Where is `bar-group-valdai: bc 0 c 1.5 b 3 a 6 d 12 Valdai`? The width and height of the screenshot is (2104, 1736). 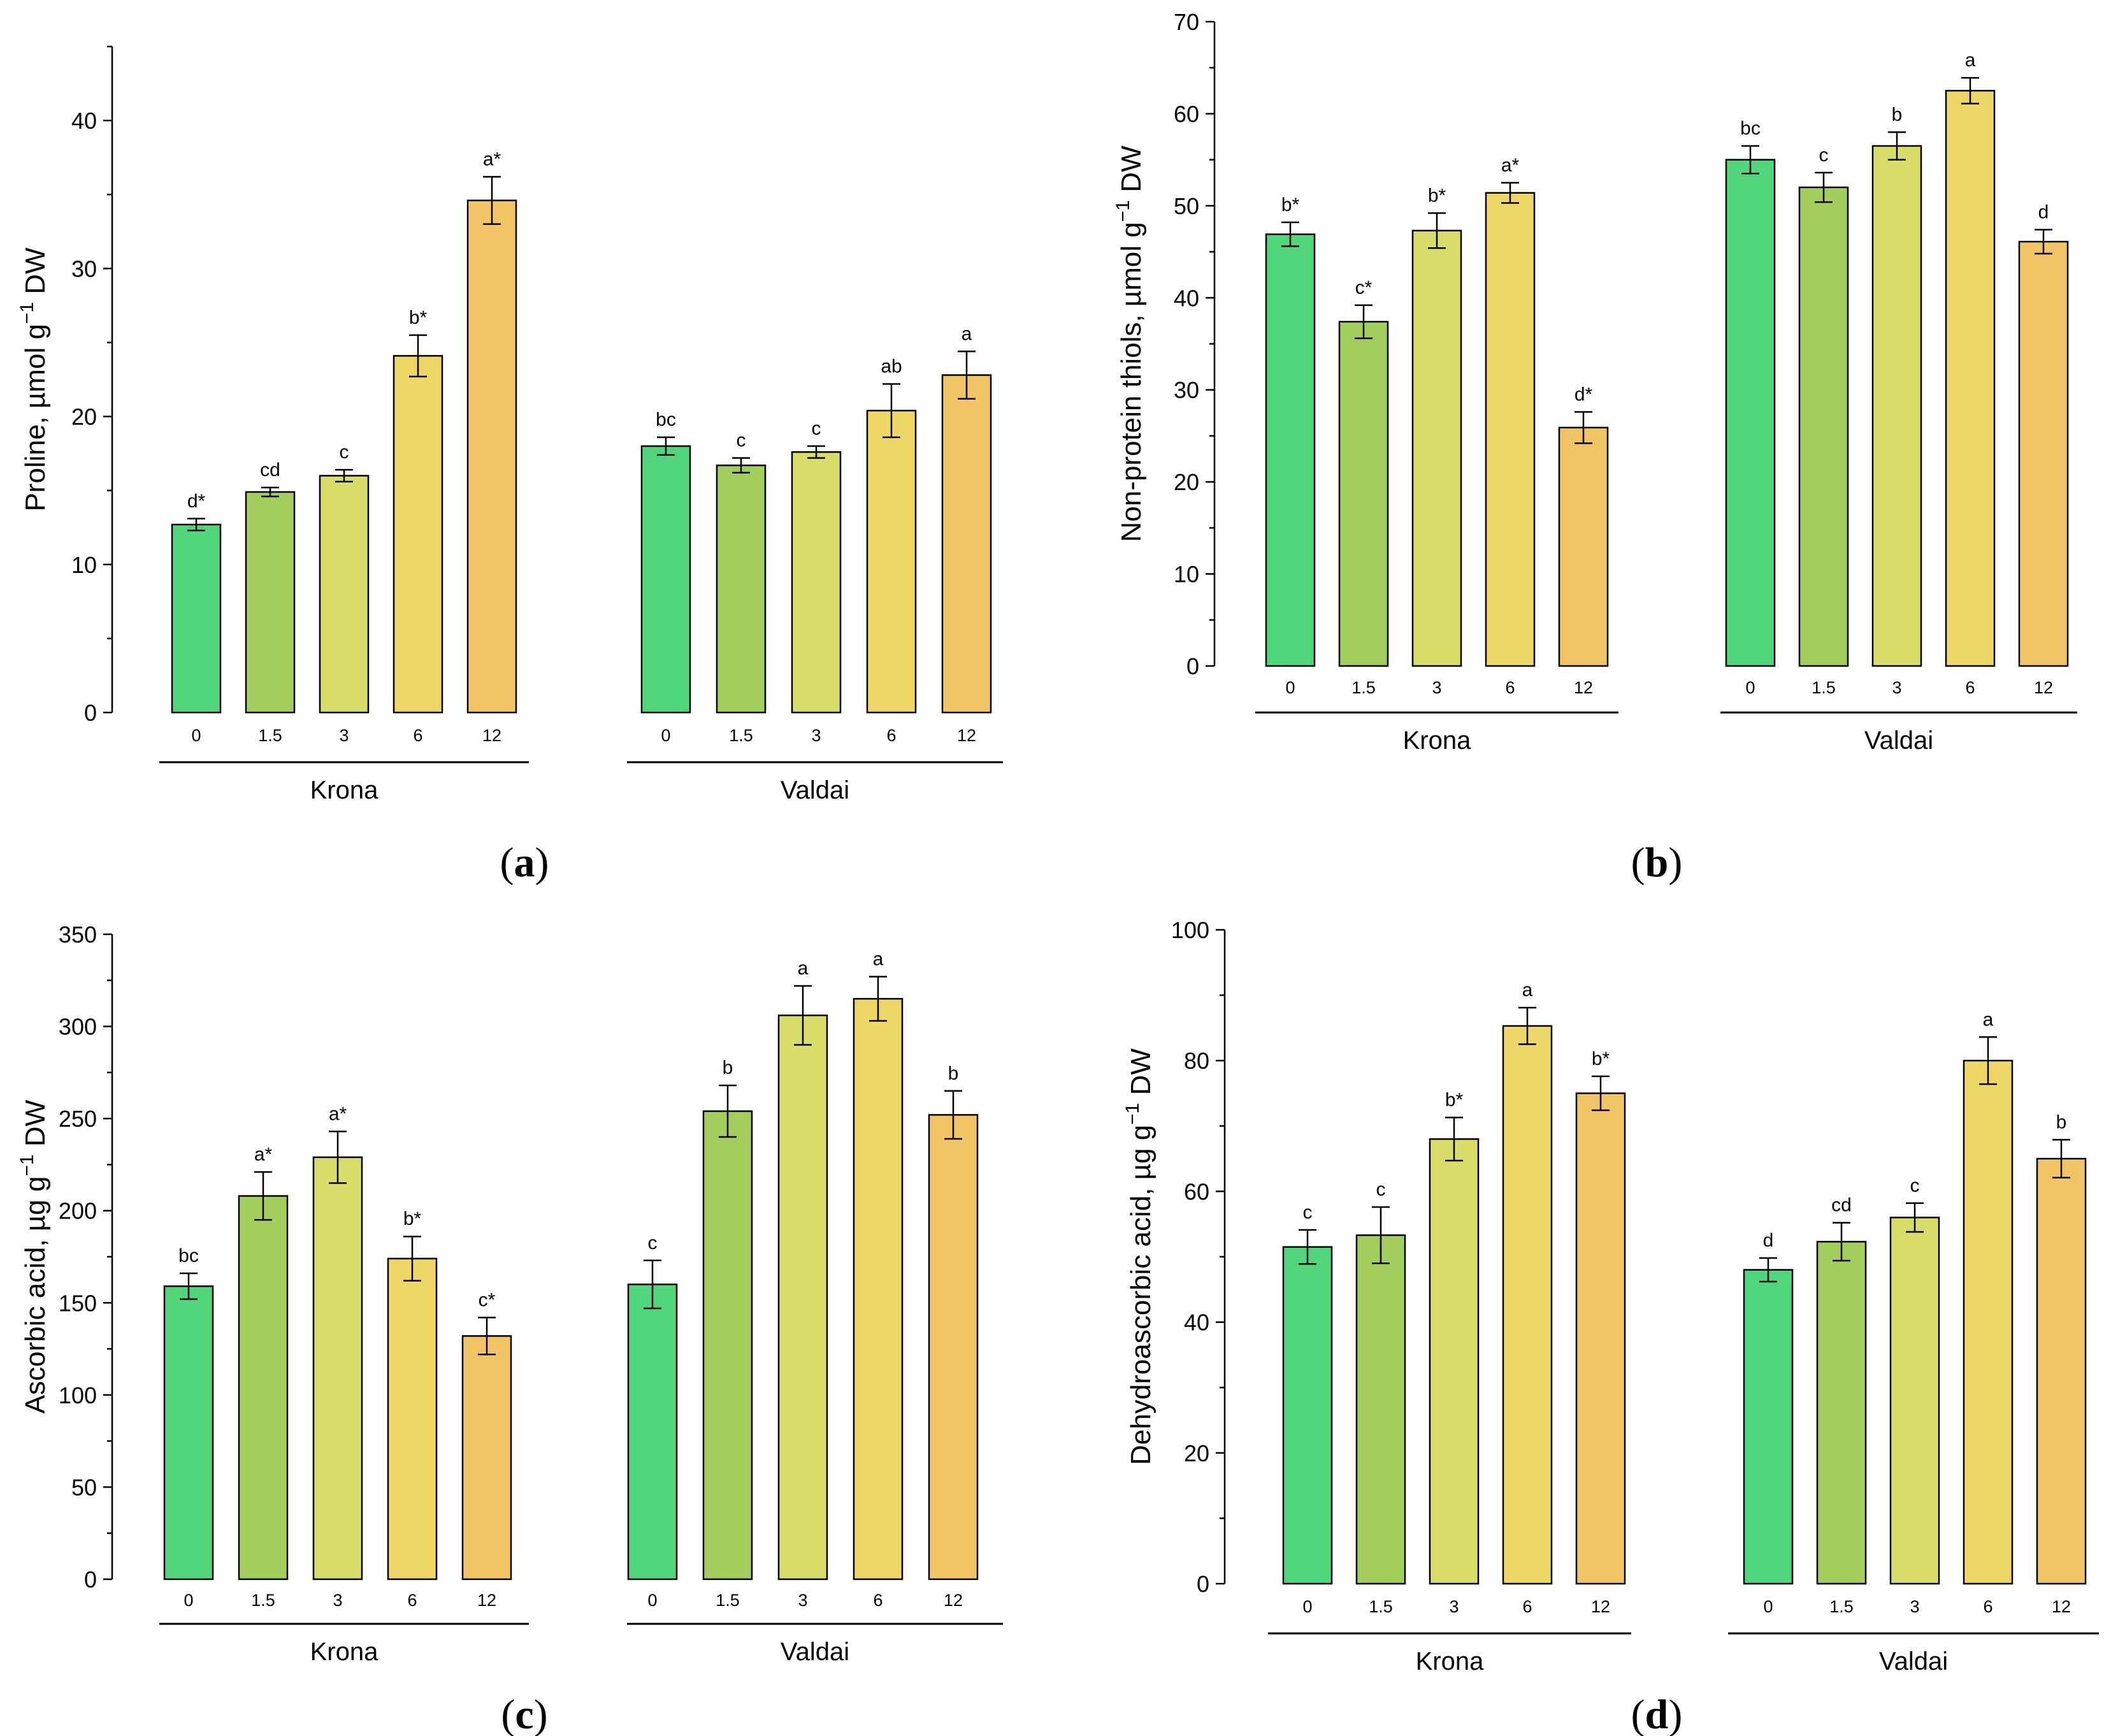 bar-group-valdai: bc 0 c 1.5 b 3 a 6 d 12 Valdai is located at coordinates (1899, 402).